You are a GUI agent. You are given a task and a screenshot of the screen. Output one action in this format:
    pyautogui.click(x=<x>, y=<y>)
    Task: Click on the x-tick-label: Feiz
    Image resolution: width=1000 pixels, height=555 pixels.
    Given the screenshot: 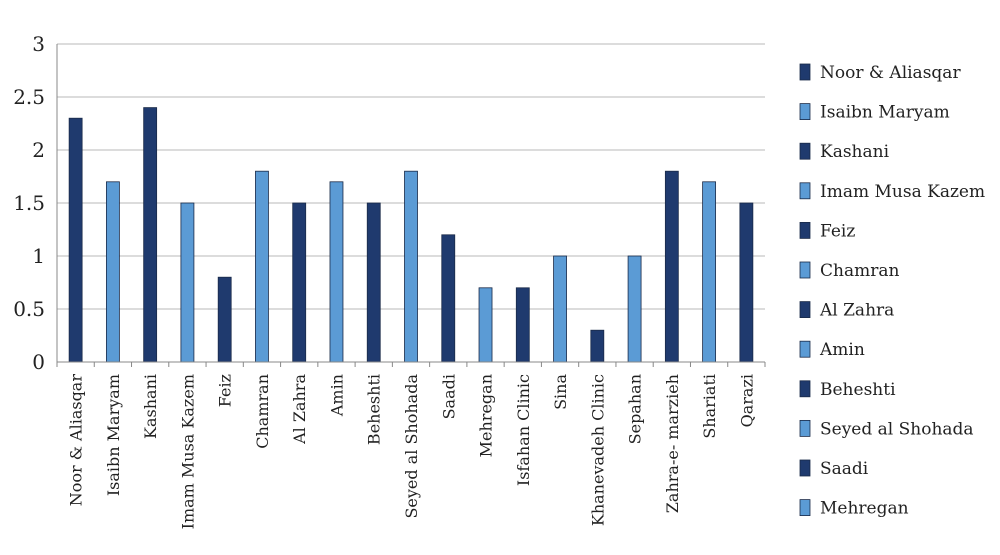 What is the action you would take?
    pyautogui.click(x=225, y=390)
    